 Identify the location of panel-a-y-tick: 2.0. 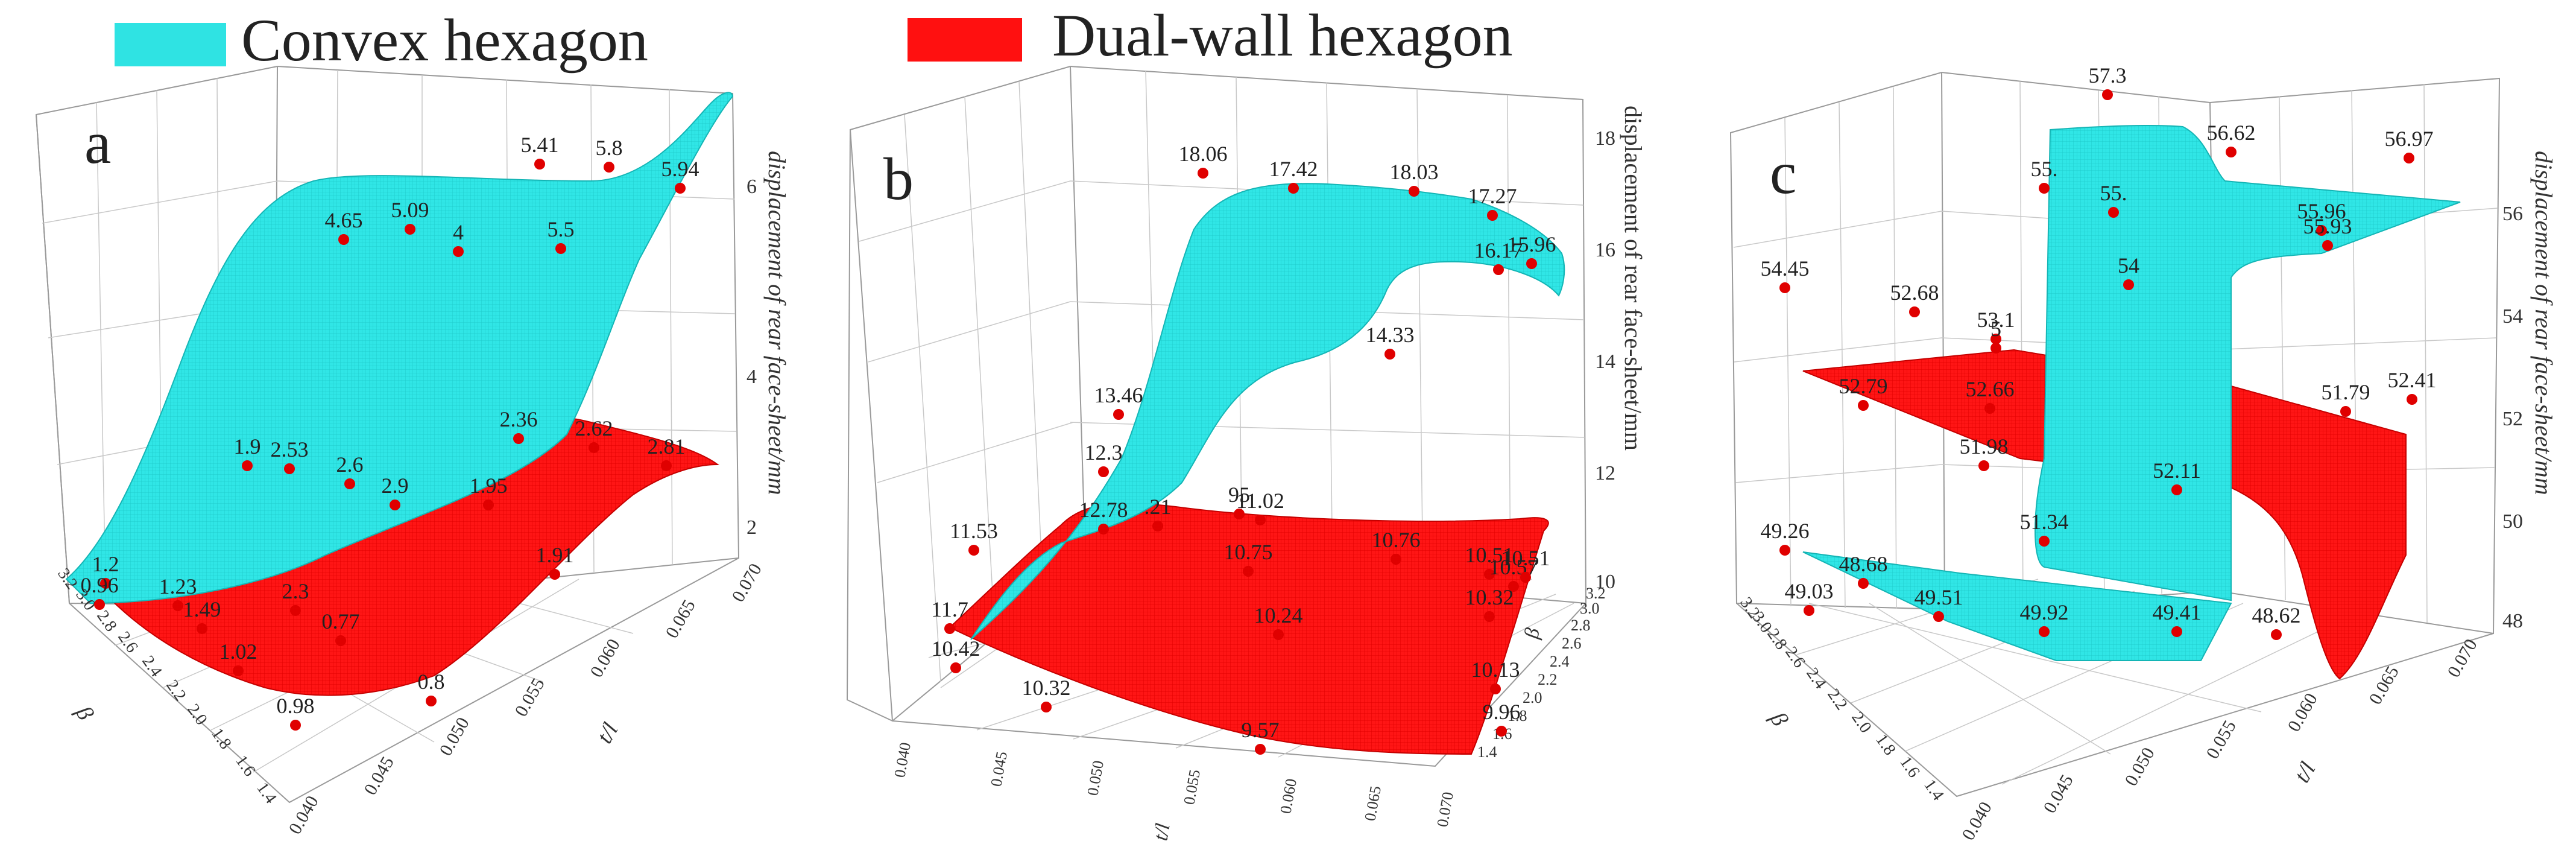
(196, 714).